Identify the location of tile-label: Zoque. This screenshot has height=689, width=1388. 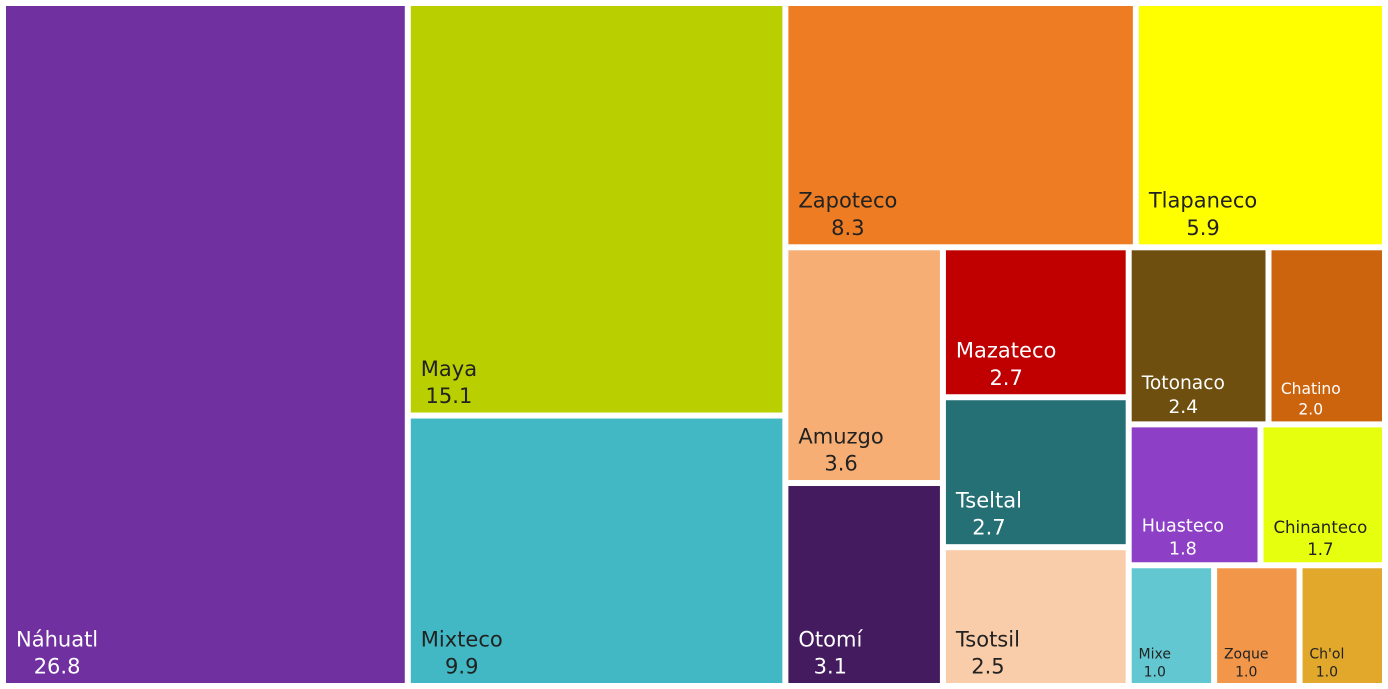
(1246, 655).